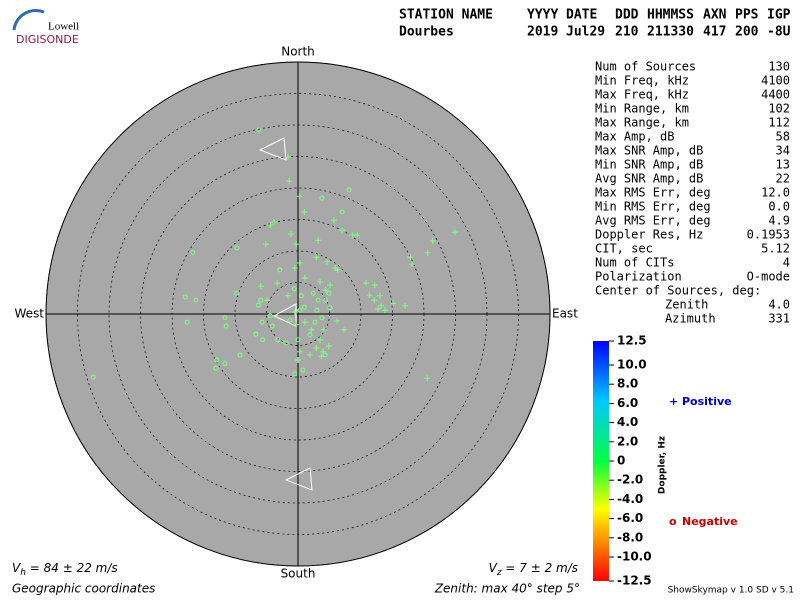 The width and height of the screenshot is (800, 600). What do you see at coordinates (649, 151) in the screenshot?
I see `stat-label: Max SNR Amp, dB` at bounding box center [649, 151].